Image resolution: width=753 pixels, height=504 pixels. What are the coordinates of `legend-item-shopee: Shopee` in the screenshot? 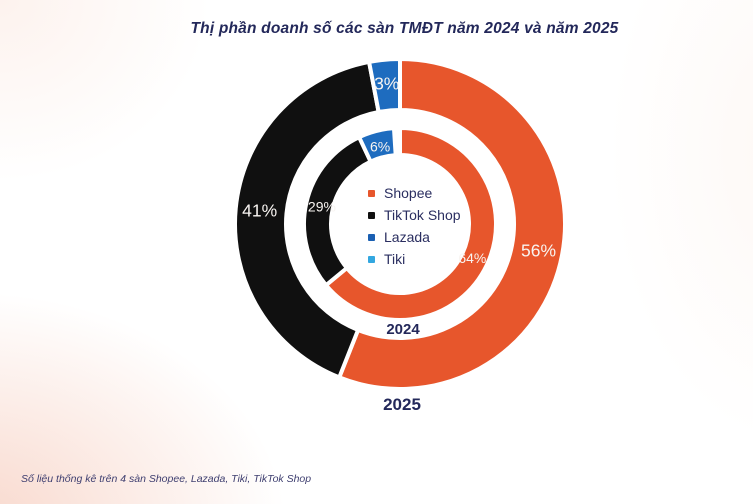 It's located at (414, 193).